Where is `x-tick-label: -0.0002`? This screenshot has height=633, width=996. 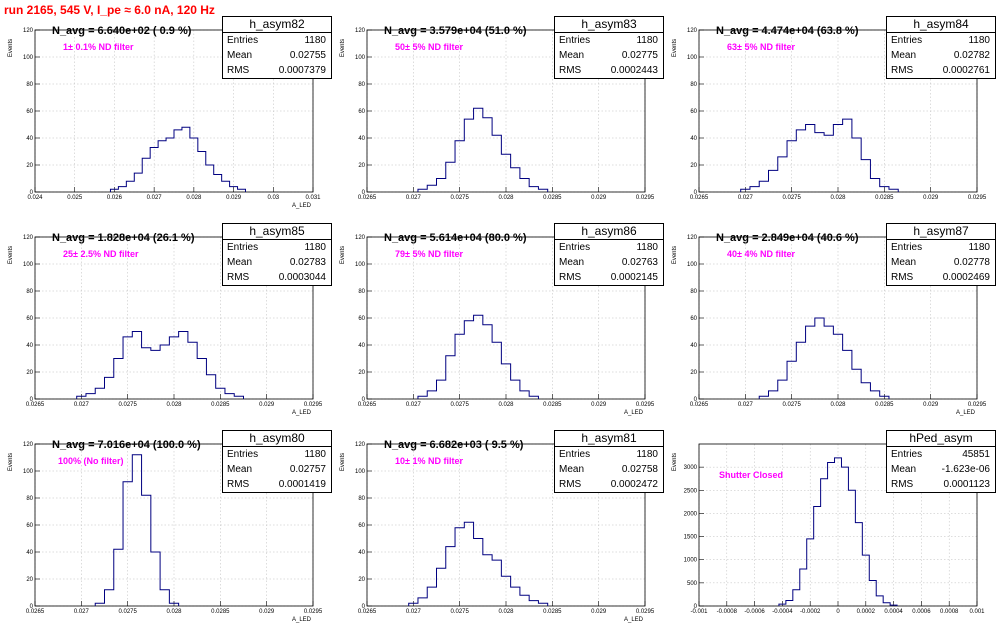 x-tick-label: -0.0002 is located at coordinates (810, 612).